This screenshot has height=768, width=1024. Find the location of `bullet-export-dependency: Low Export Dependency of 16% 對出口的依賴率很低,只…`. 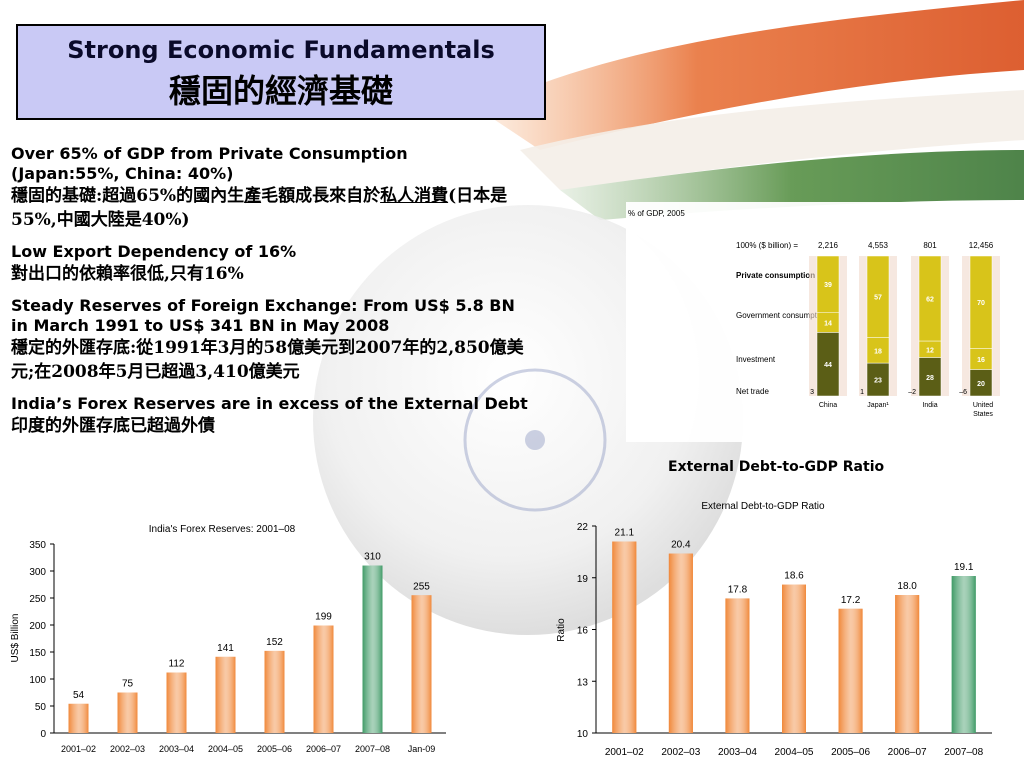

bullet-export-dependency: Low Export Dependency of 16% 對出口的依賴率很低,只… is located at coordinates (271, 264).